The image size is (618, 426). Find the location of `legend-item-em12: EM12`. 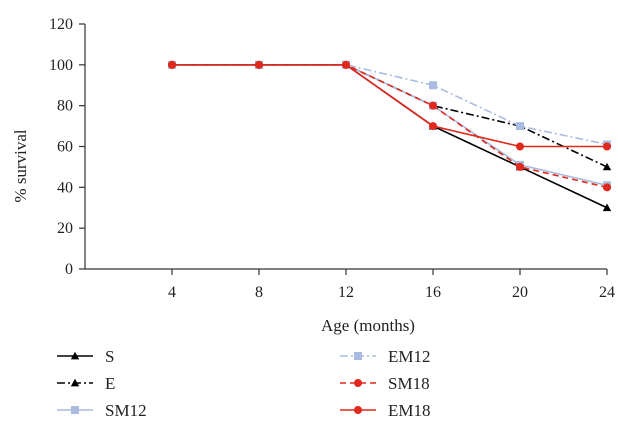

legend-item-em12: EM12 is located at coordinates (385, 356).